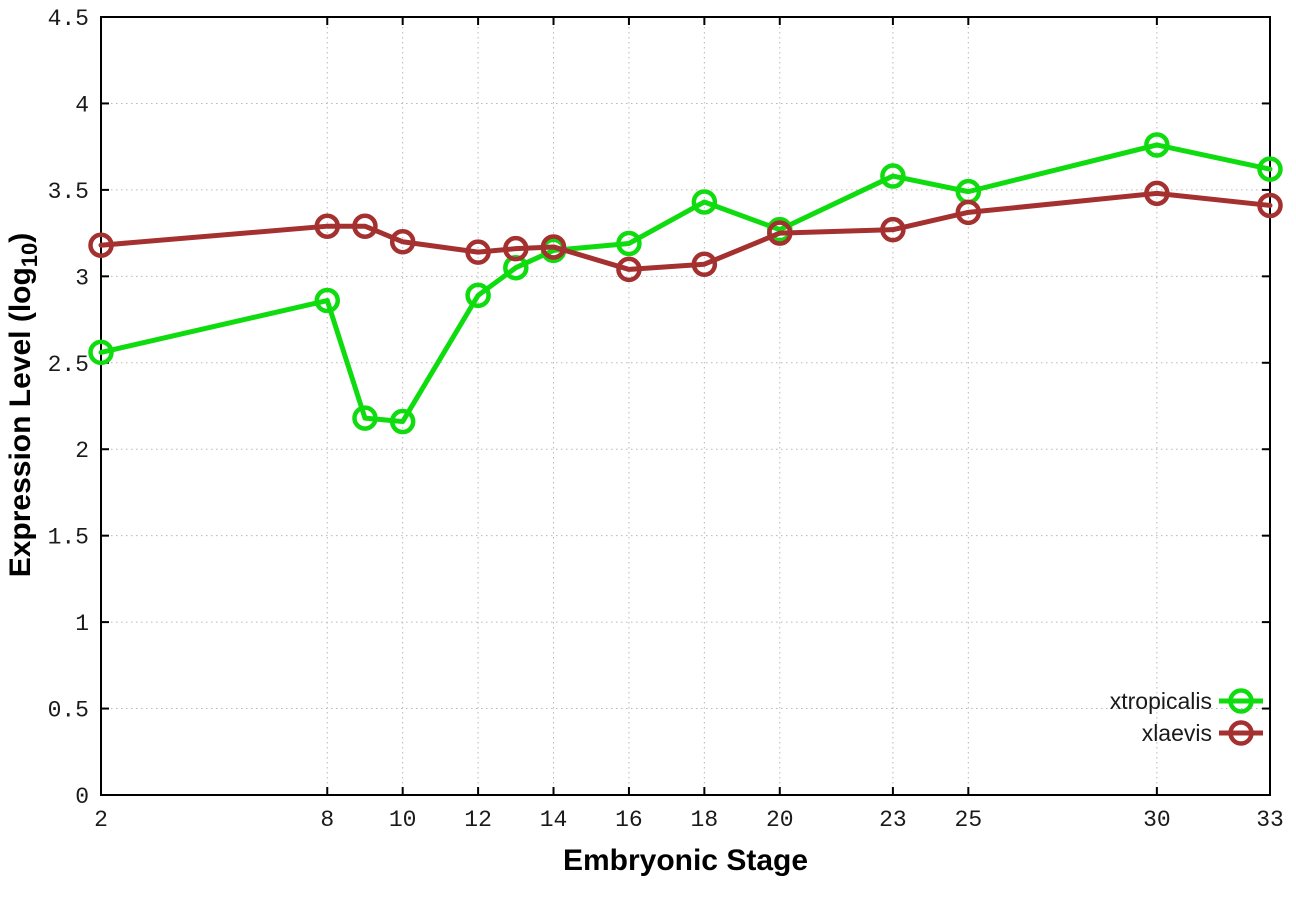 The image size is (1296, 907). I want to click on legend-label-xlaevis: xlaevis, so click(1177, 733).